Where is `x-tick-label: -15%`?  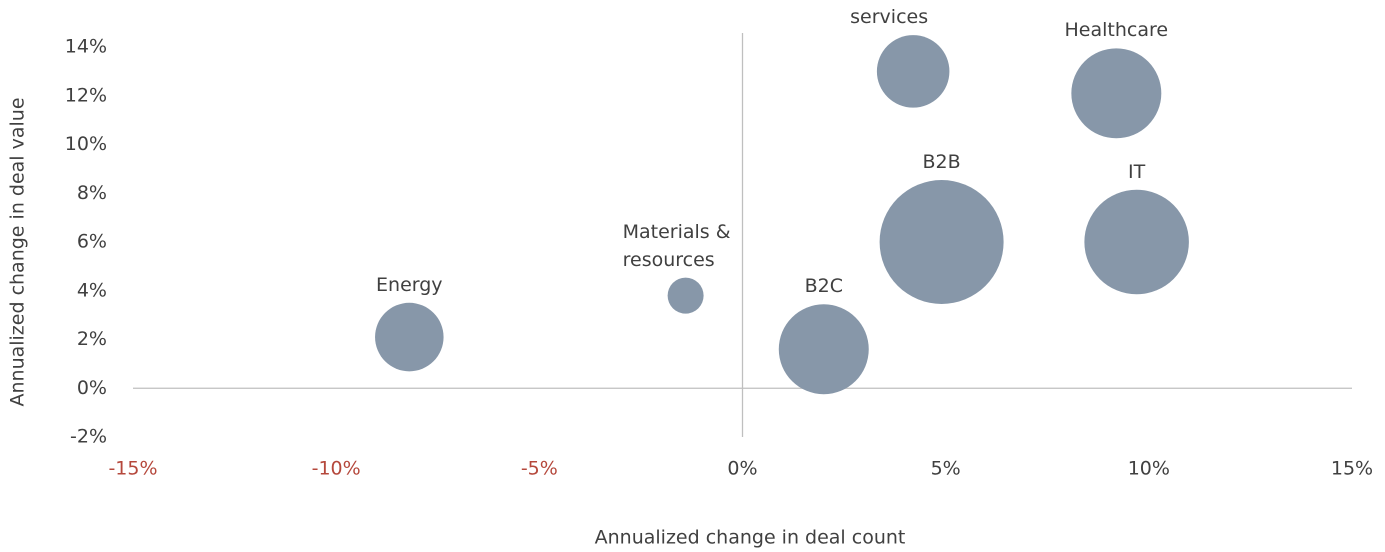
x-tick-label: -15% is located at coordinates (132, 469).